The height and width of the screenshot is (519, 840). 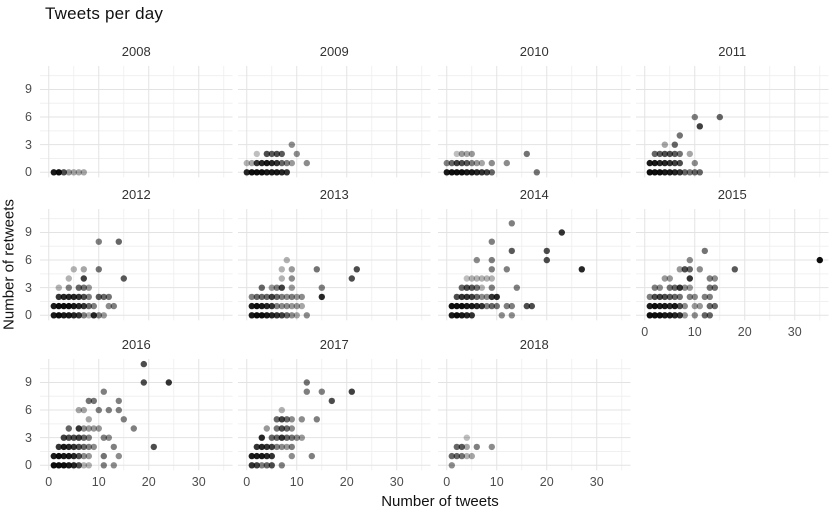 What do you see at coordinates (447, 482) in the screenshot?
I see `x-tick-label: 0` at bounding box center [447, 482].